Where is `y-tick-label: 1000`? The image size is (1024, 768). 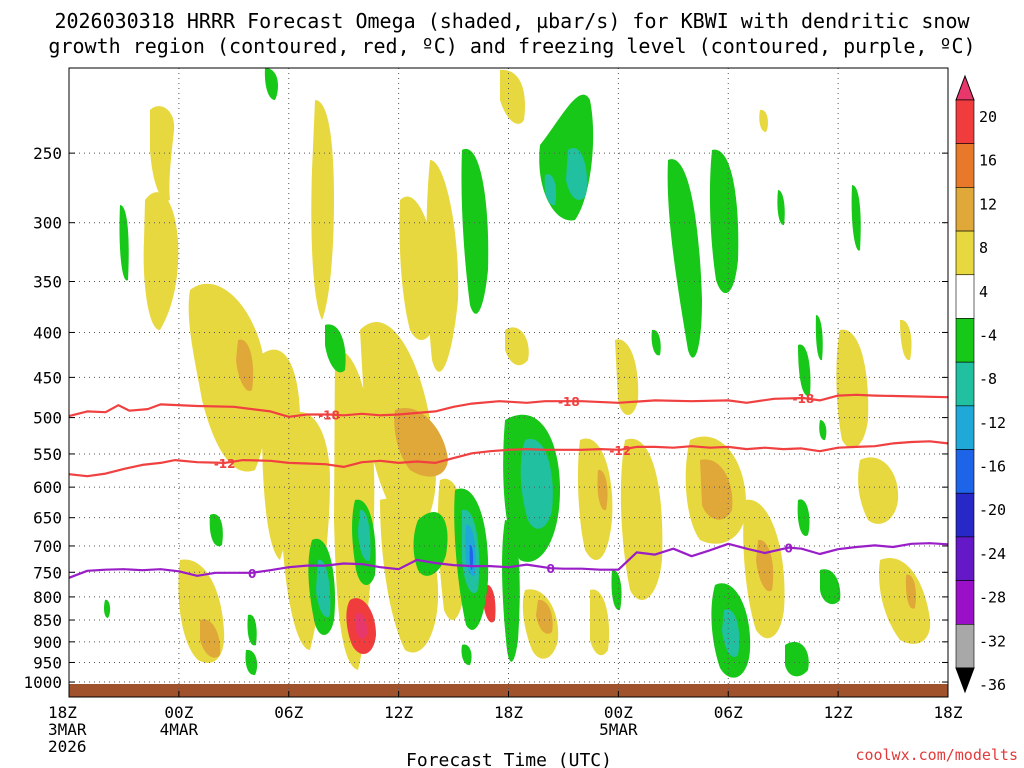
y-tick-label: 1000 is located at coordinates (42, 682).